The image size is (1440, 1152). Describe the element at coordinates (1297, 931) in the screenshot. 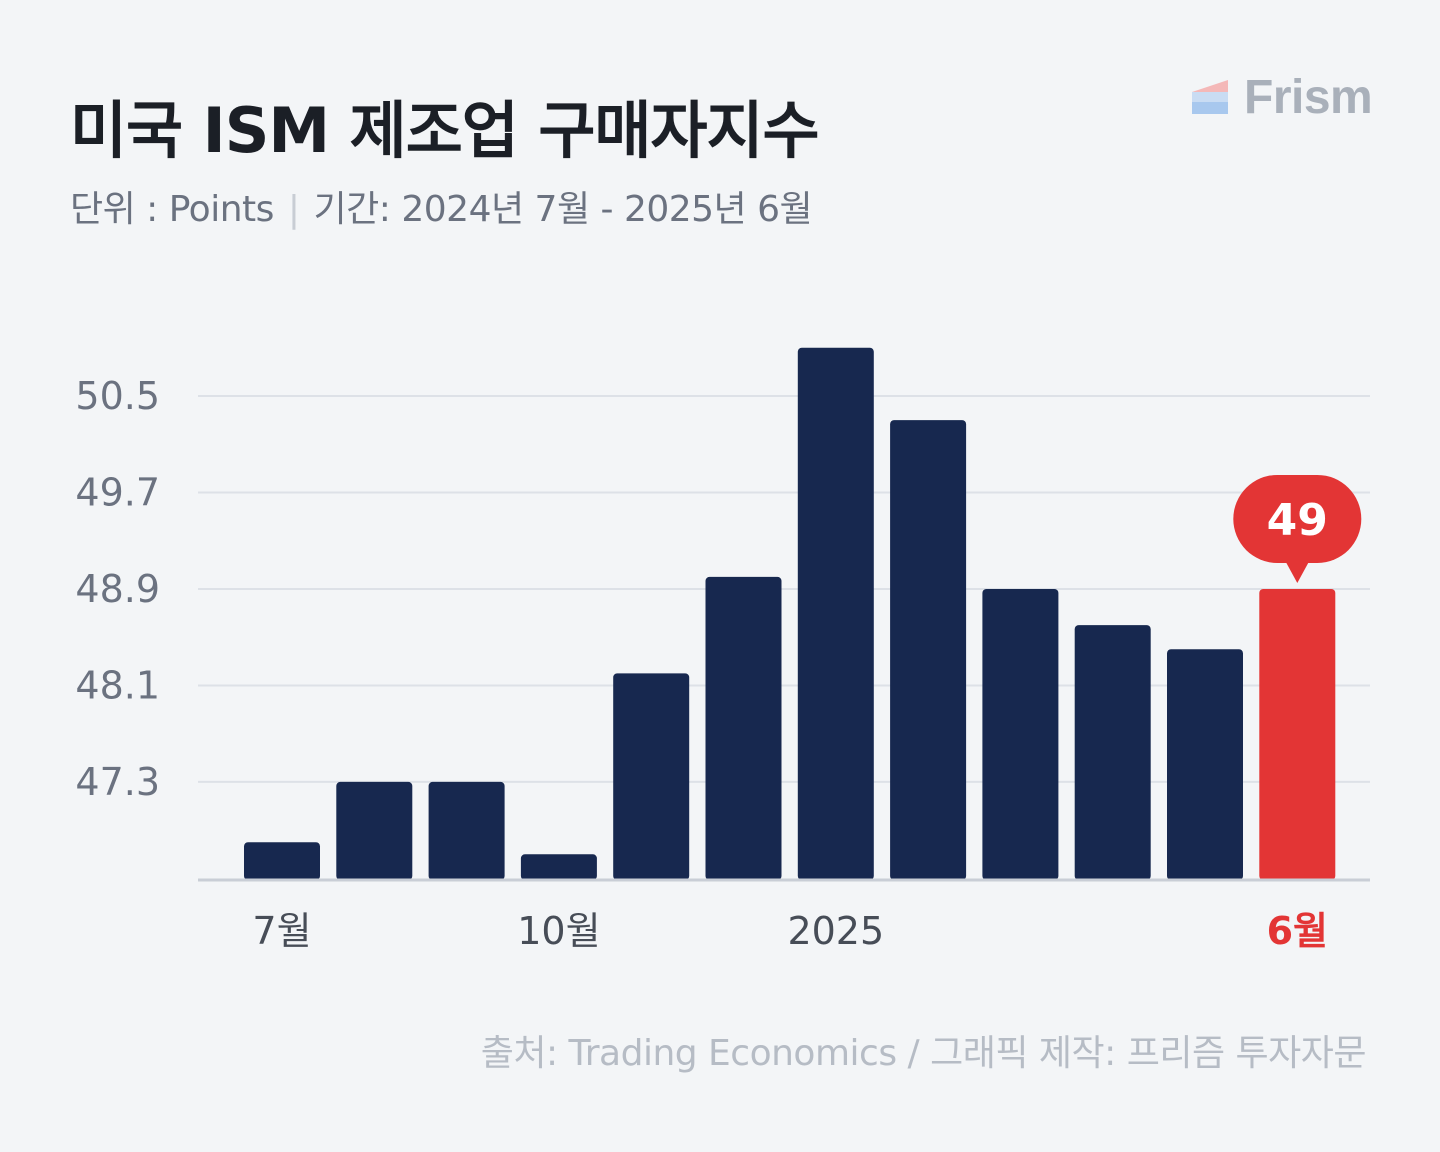

I see `x-tick-label: 6월` at that location.